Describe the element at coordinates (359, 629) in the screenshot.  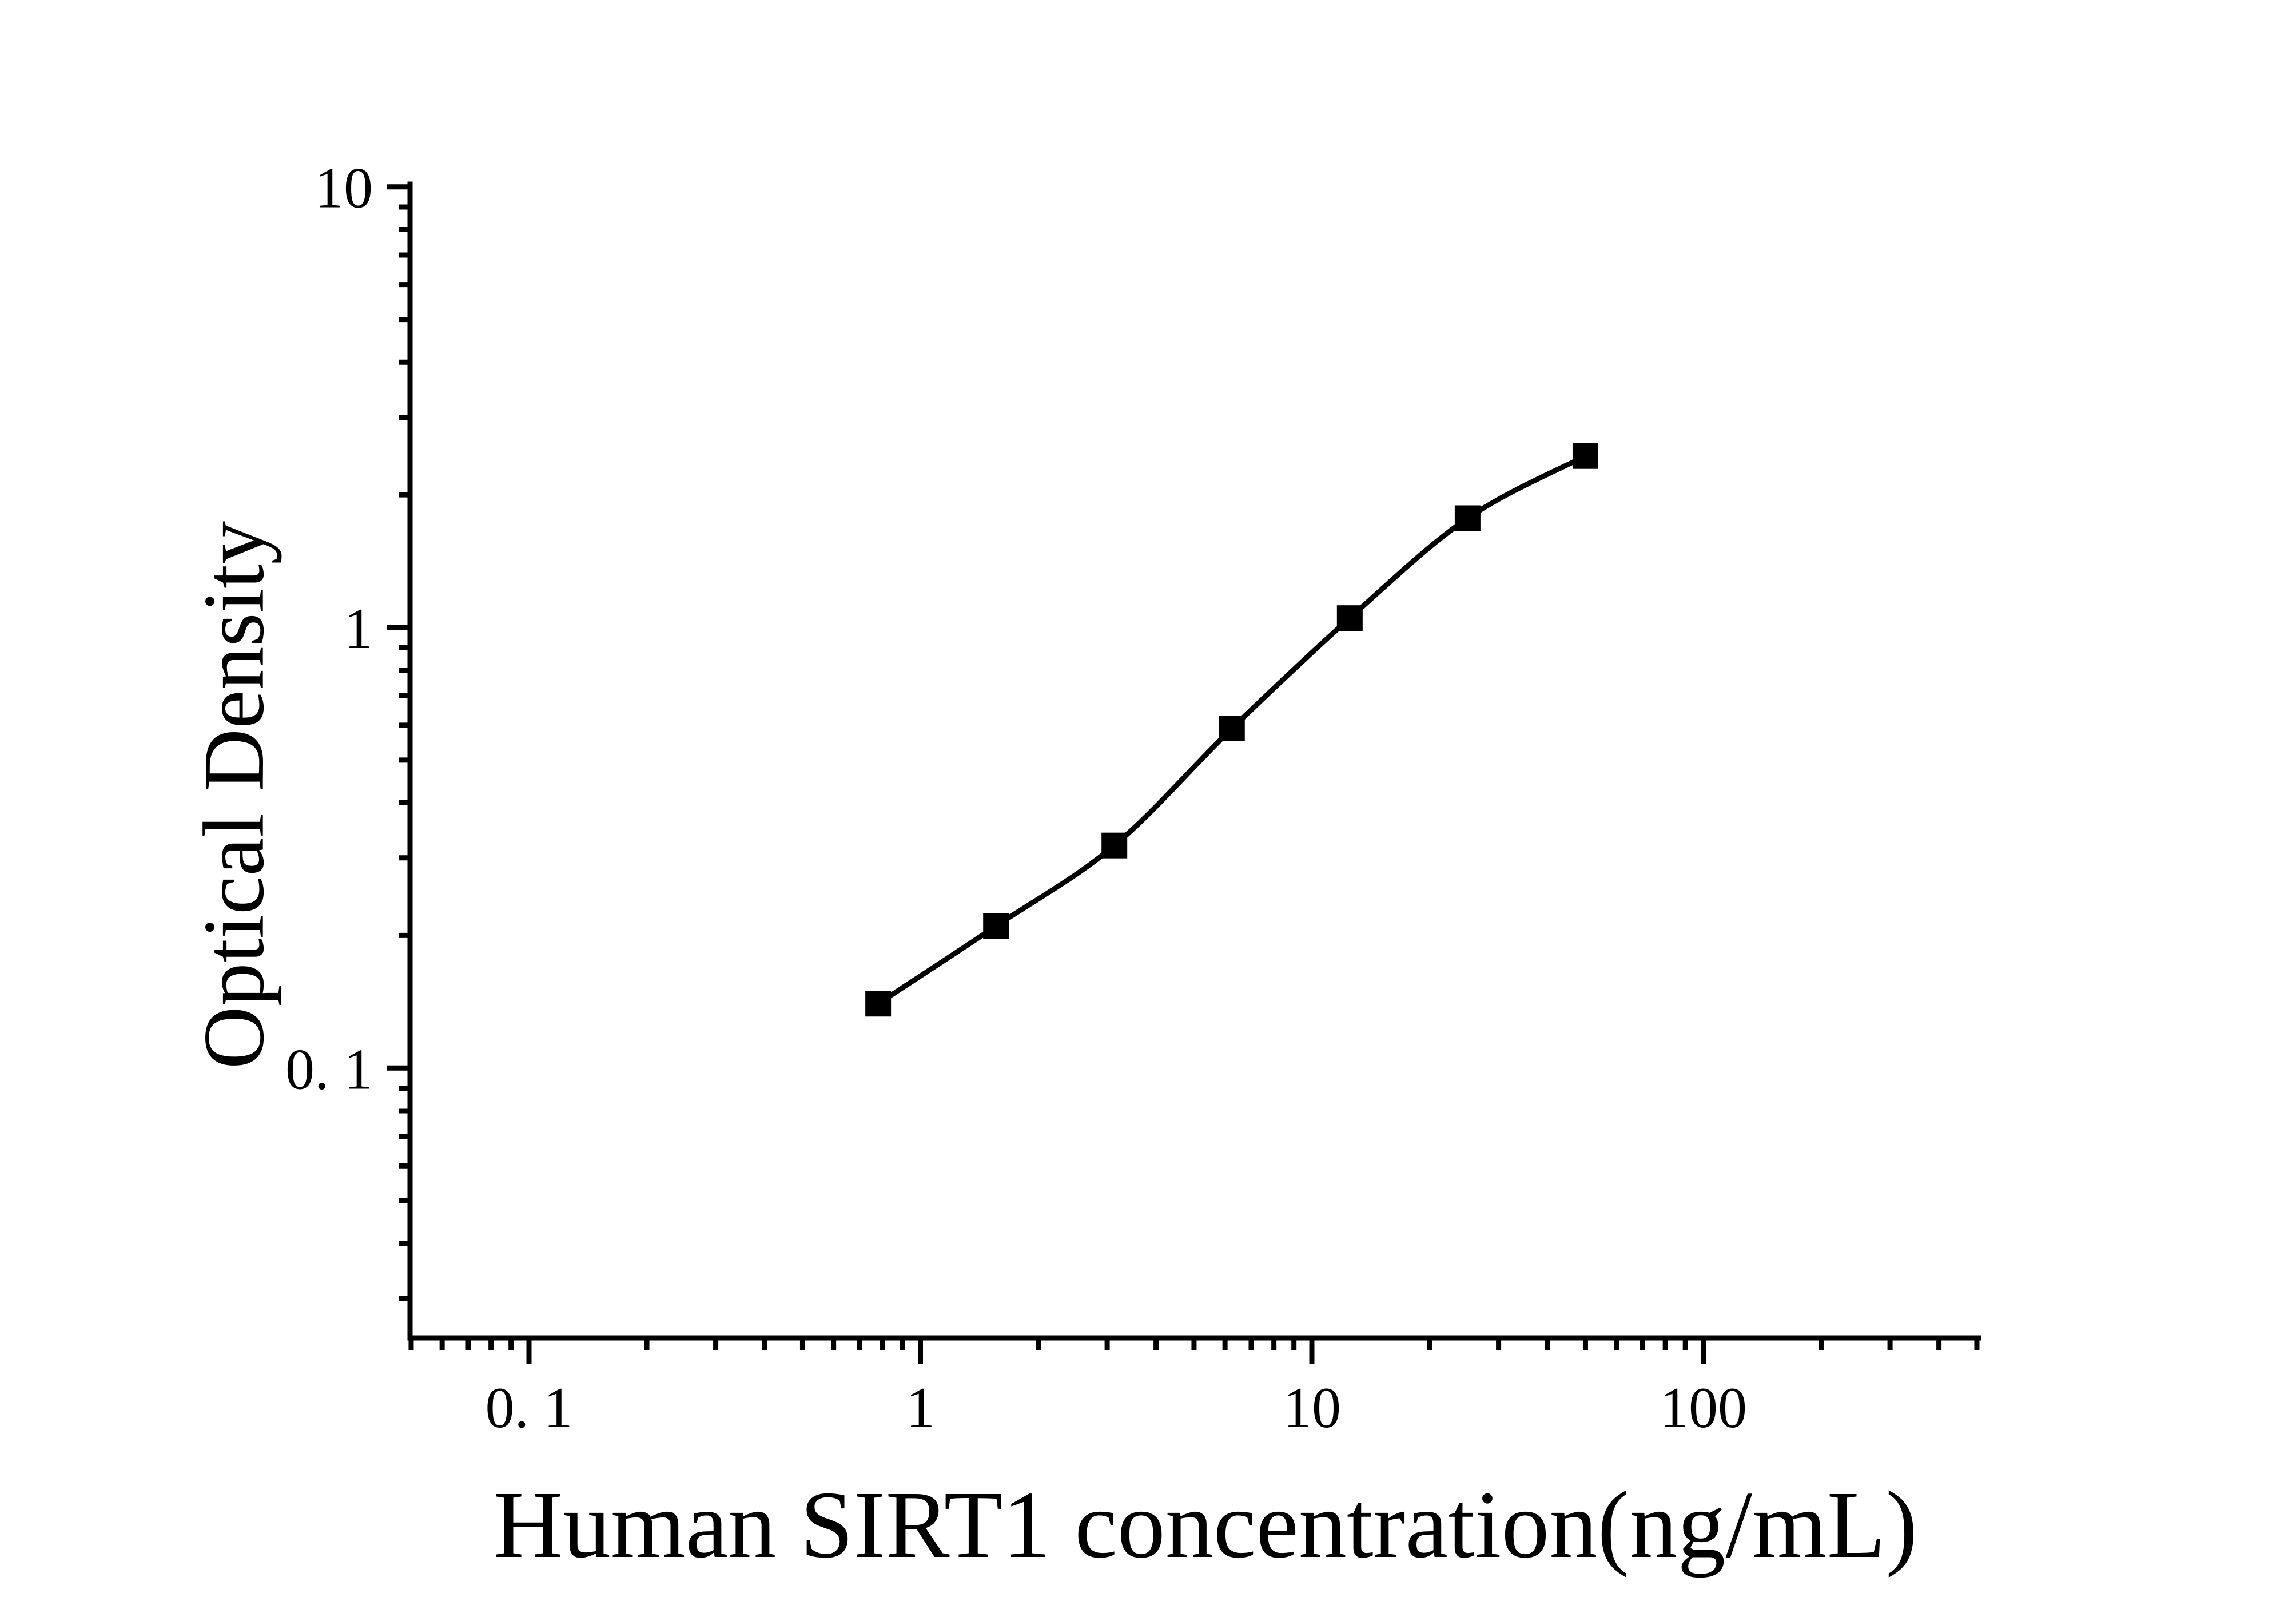
I see `y-tick-label: 1` at that location.